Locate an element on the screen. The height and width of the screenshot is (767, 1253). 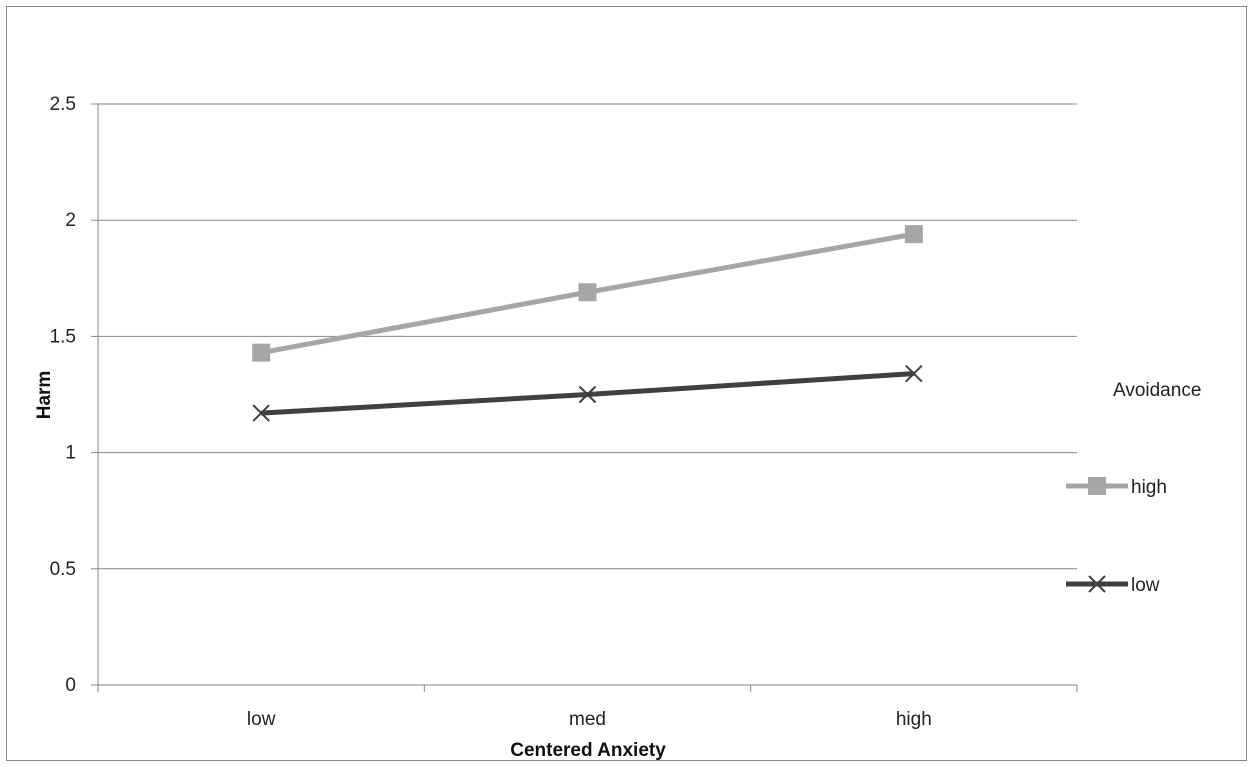
y-tick-label: 1.5 is located at coordinates (63, 336).